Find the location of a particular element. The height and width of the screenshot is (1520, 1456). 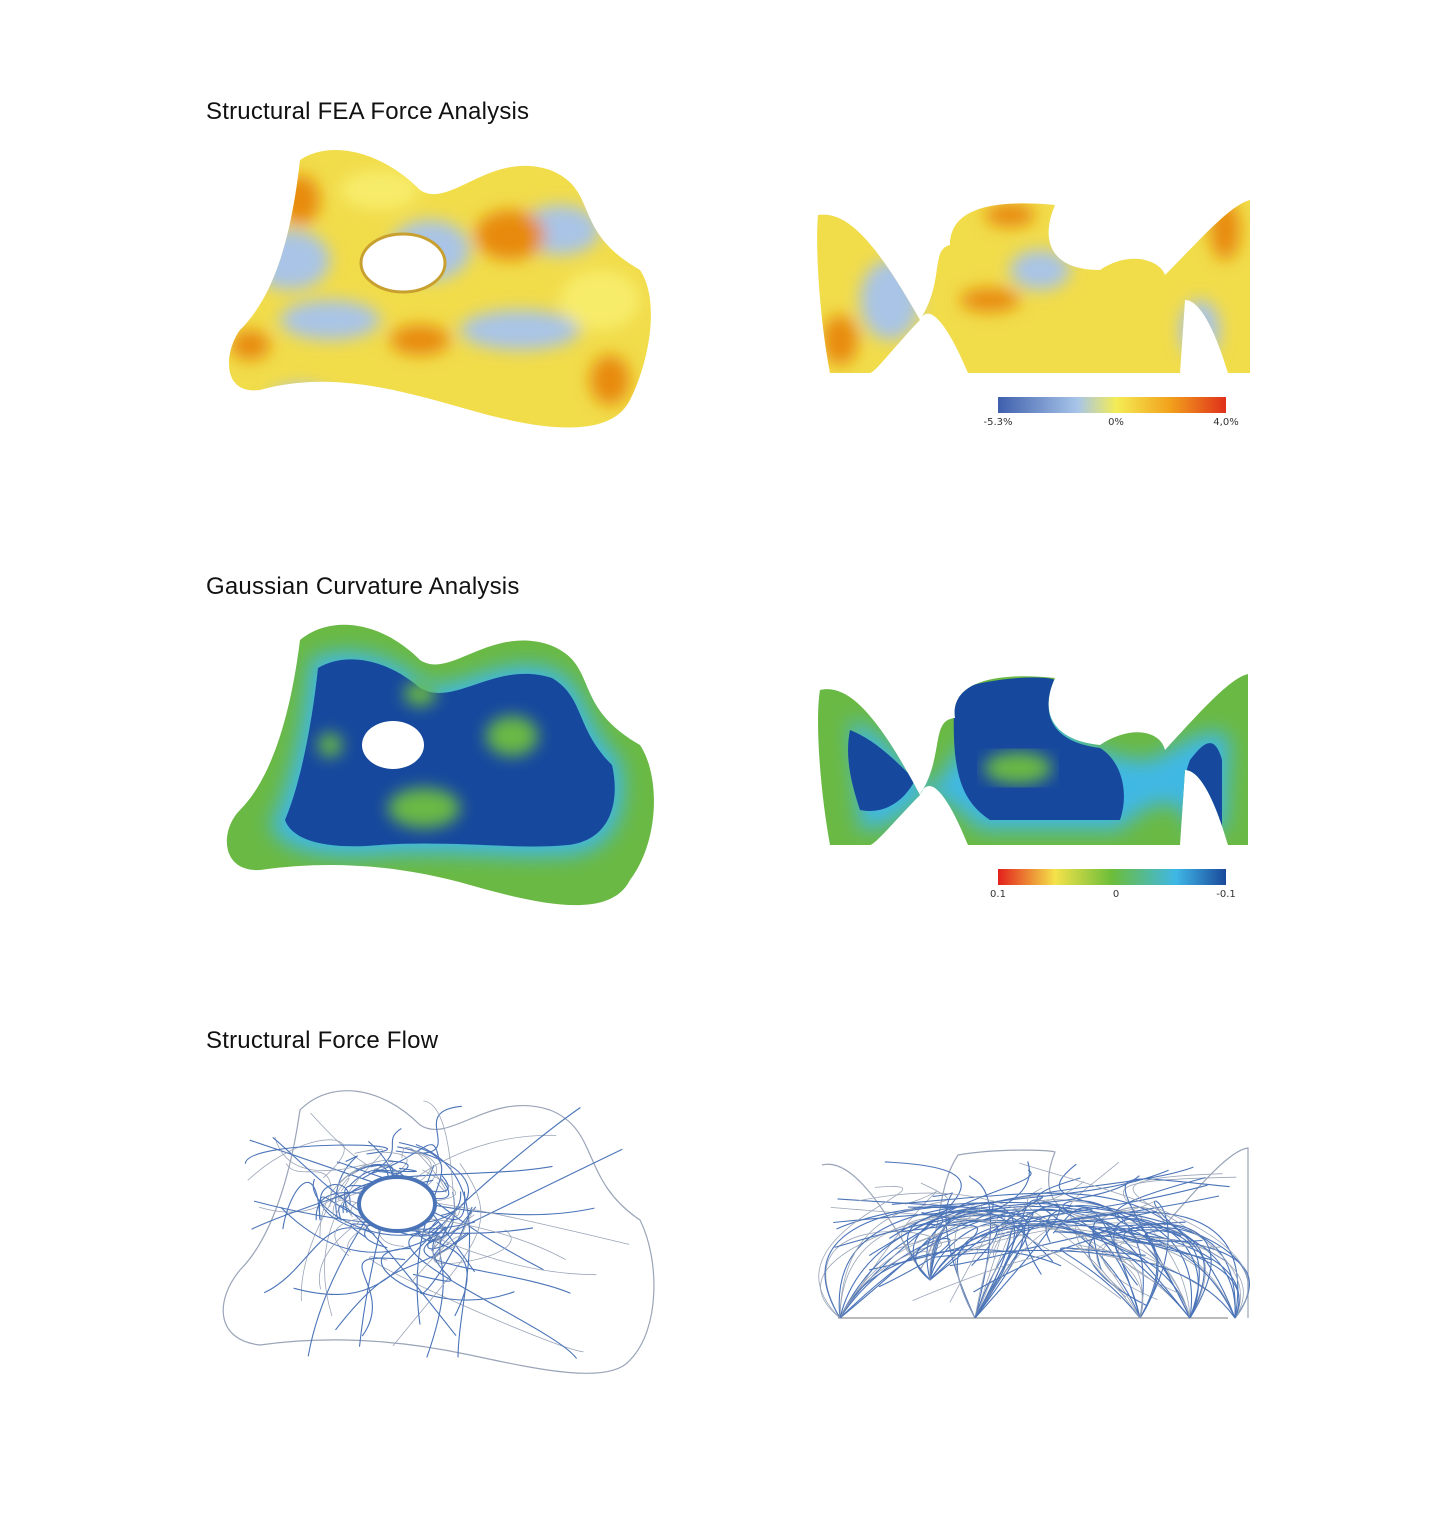

section-title-fea: Structural FEA Force Analysis is located at coordinates (368, 111).